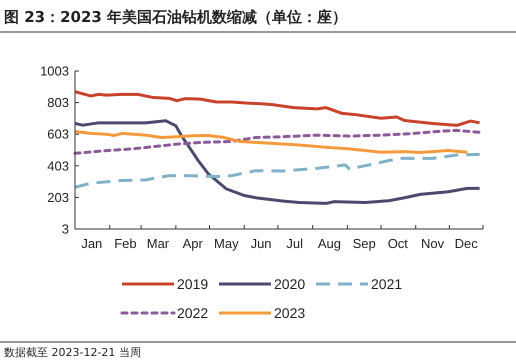 The image size is (516, 364). Describe the element at coordinates (65, 229) in the screenshot. I see `y-tick-label: 3` at that location.